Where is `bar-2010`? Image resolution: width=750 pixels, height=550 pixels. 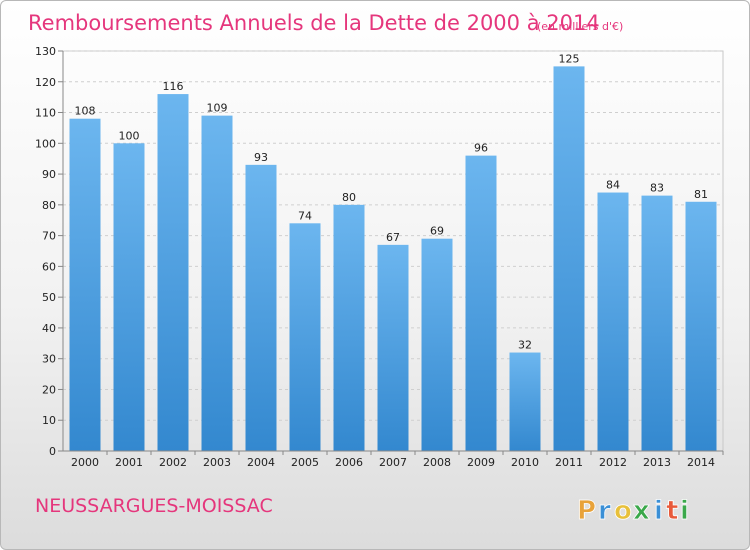 bar-2010 is located at coordinates (525, 401).